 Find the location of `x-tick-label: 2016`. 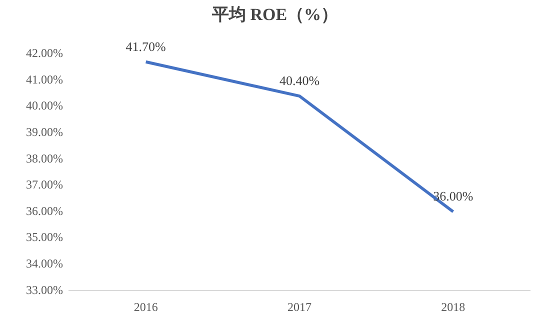

x-tick-label: 2016 is located at coordinates (146, 307).